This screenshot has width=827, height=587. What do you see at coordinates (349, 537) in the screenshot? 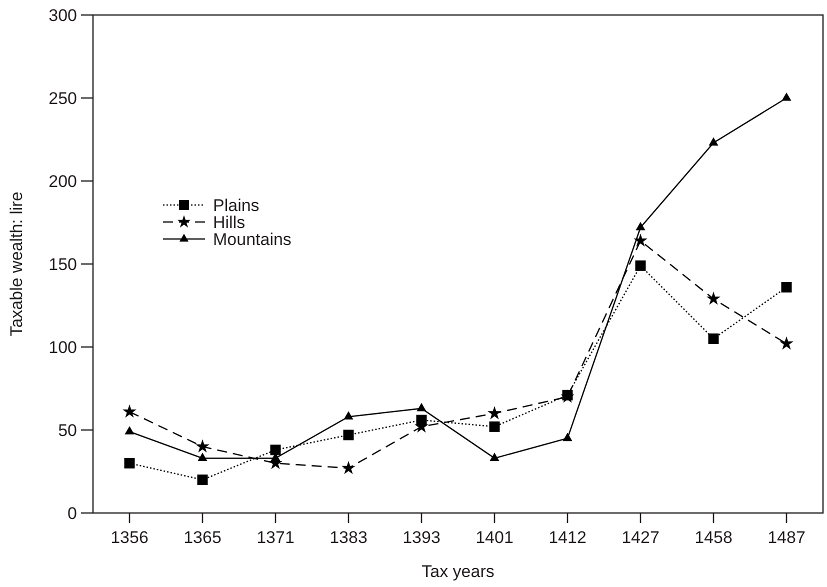
I see `x-tick-label: 1383` at bounding box center [349, 537].